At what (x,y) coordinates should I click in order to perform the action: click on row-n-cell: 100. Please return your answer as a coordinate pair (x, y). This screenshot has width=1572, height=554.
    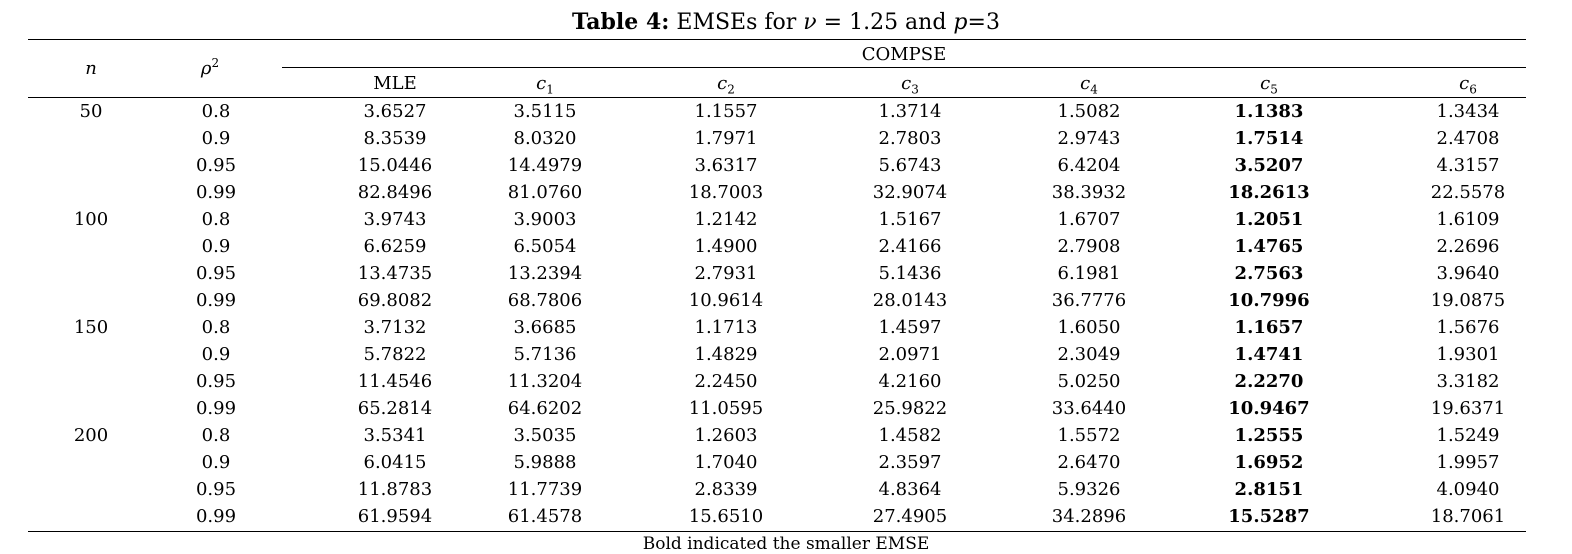
    Looking at the image, I should click on (91, 219).